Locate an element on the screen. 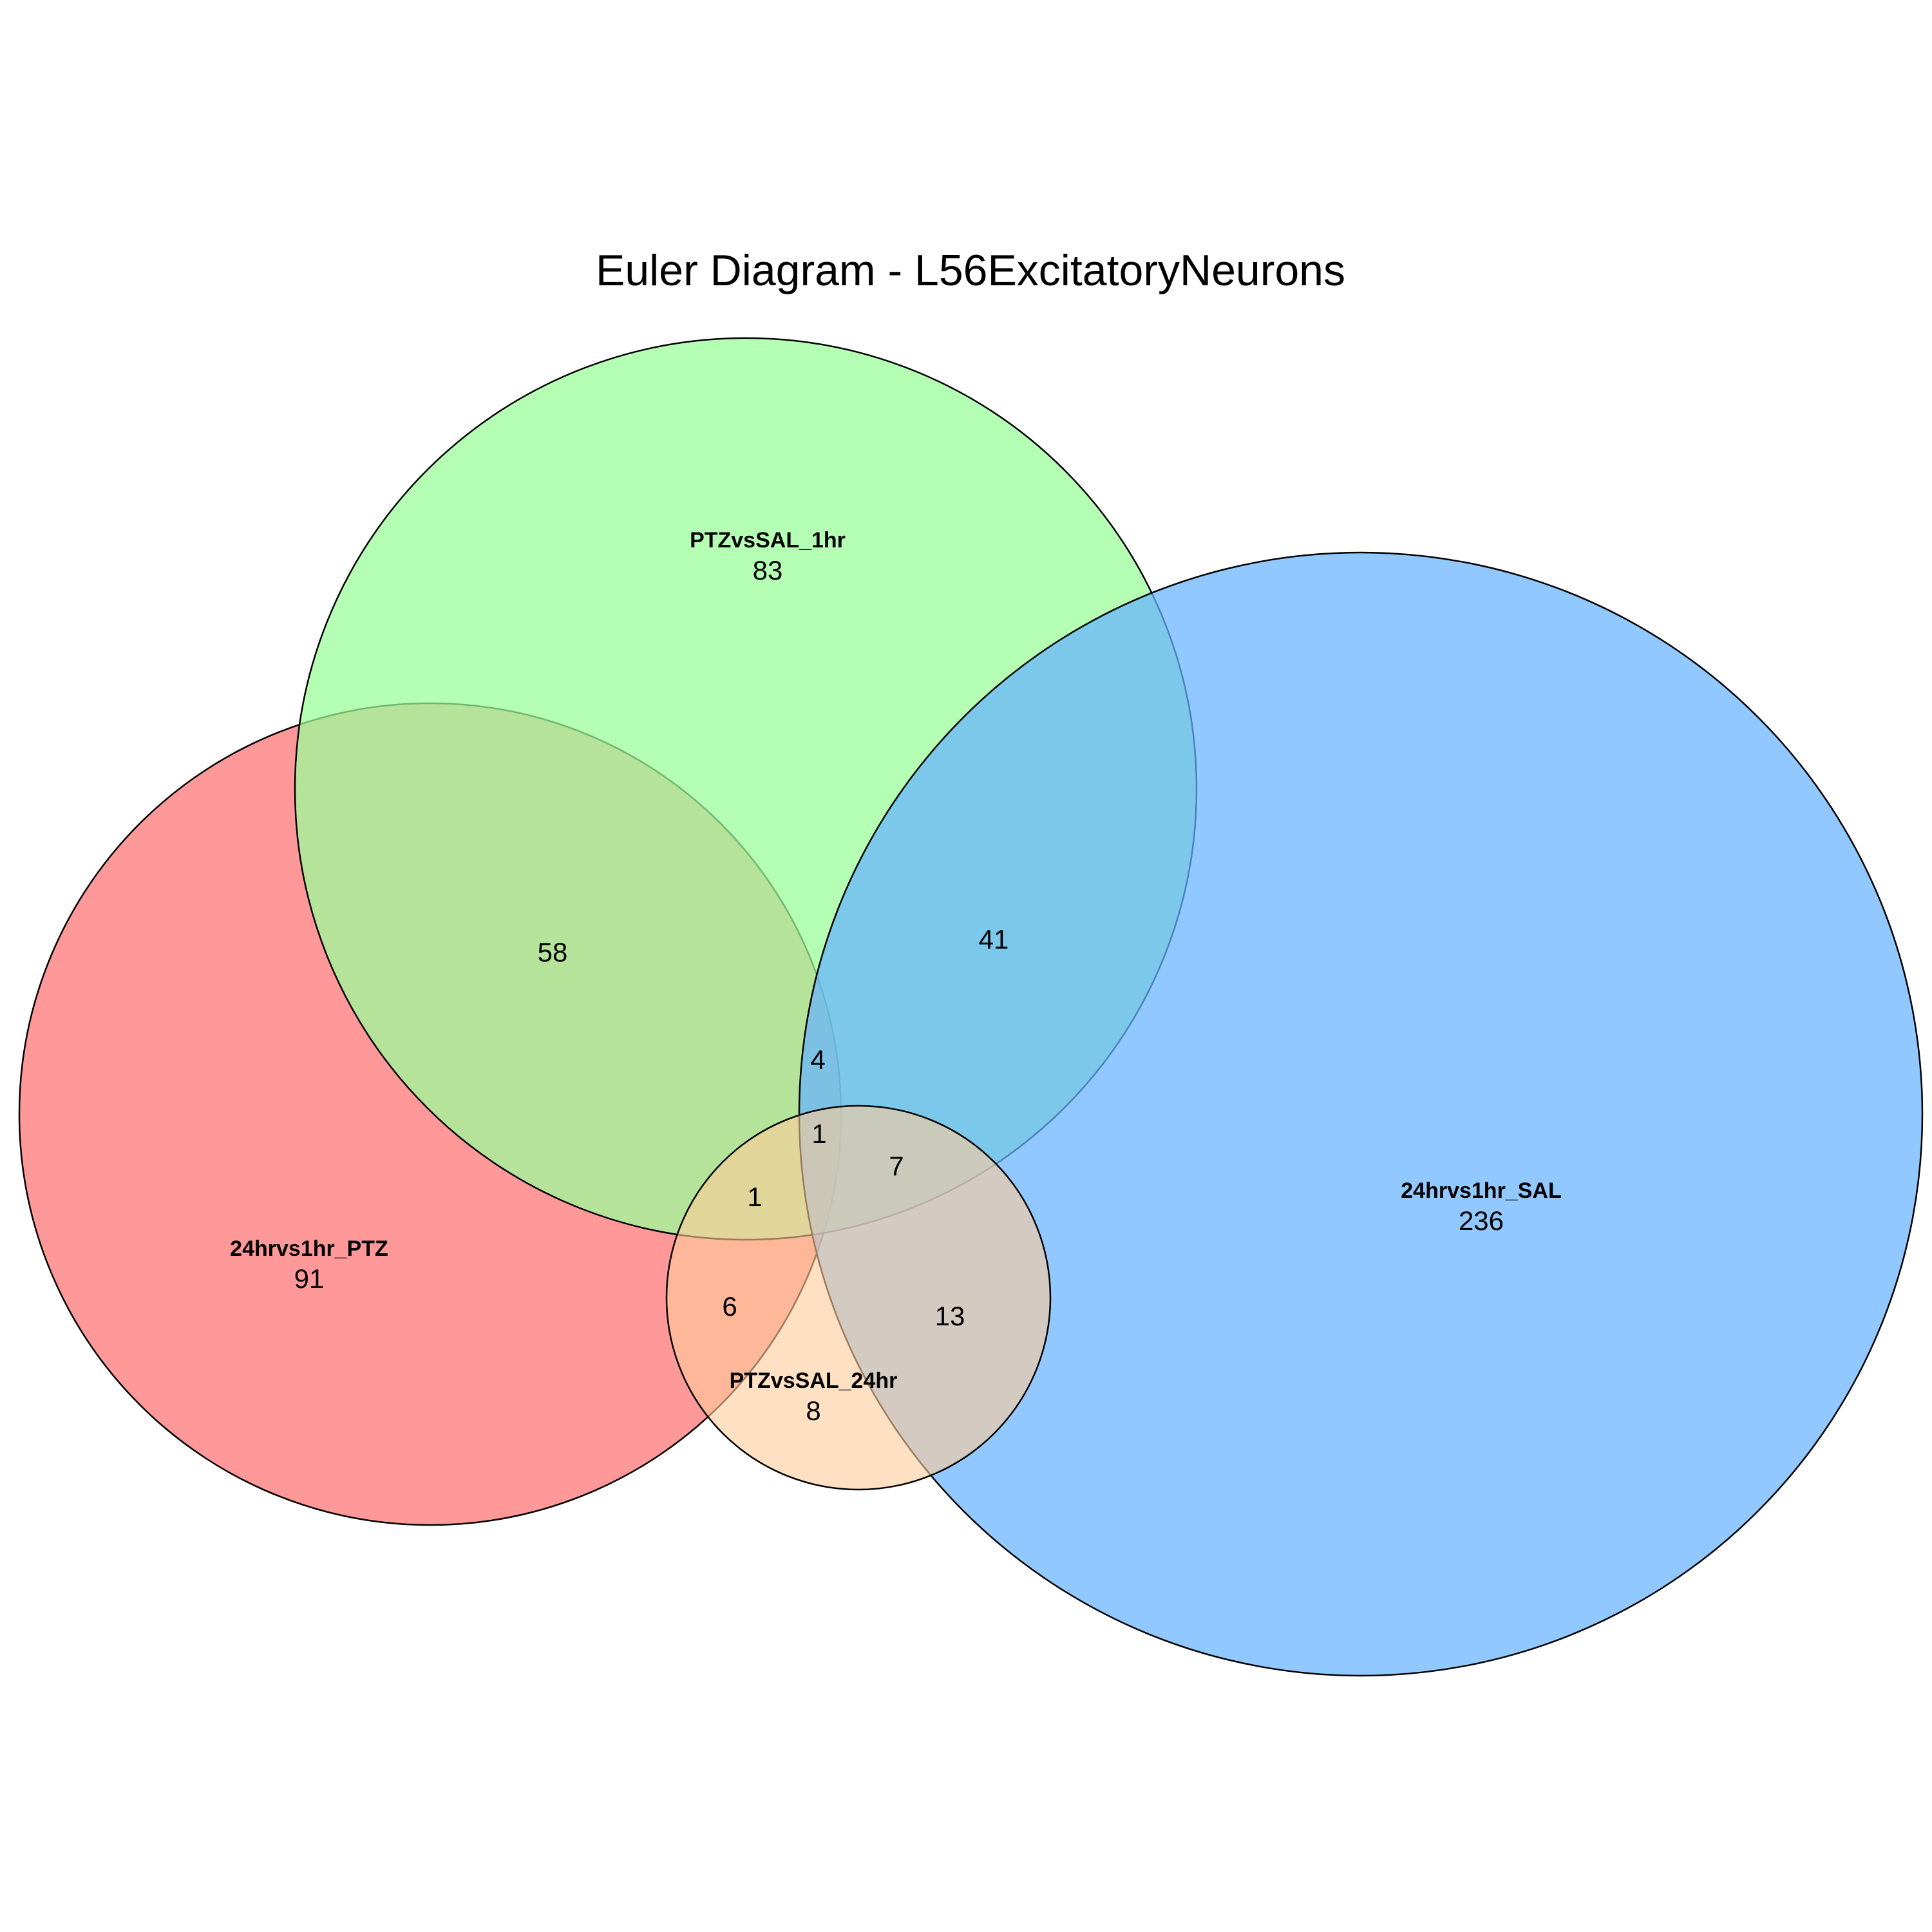 This screenshot has height=1932, width=1932. intersection-count-ptz-1hr-sal: 4 is located at coordinates (817, 1060).